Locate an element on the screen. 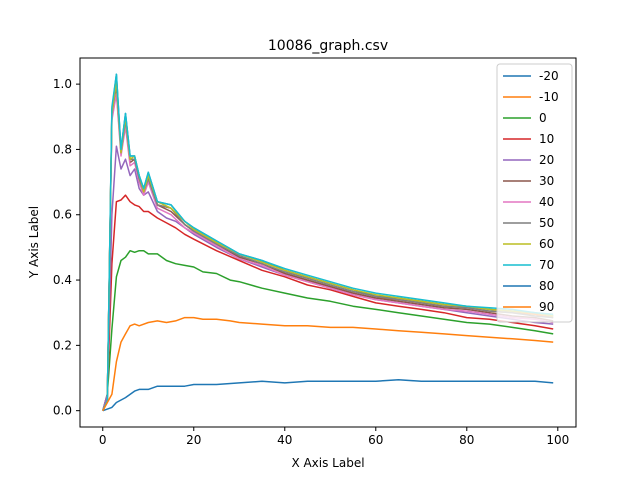  legend-label: 10 is located at coordinates (546, 139).